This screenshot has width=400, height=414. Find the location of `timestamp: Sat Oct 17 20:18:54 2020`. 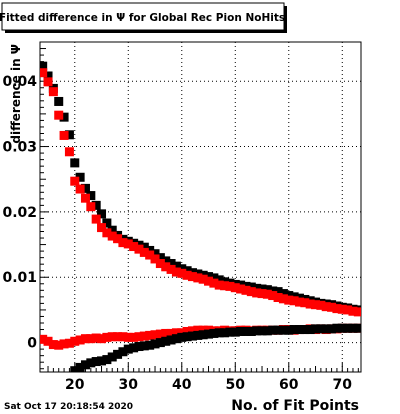

timestamp: Sat Oct 17 20:18:54 2020 is located at coordinates (68, 407).